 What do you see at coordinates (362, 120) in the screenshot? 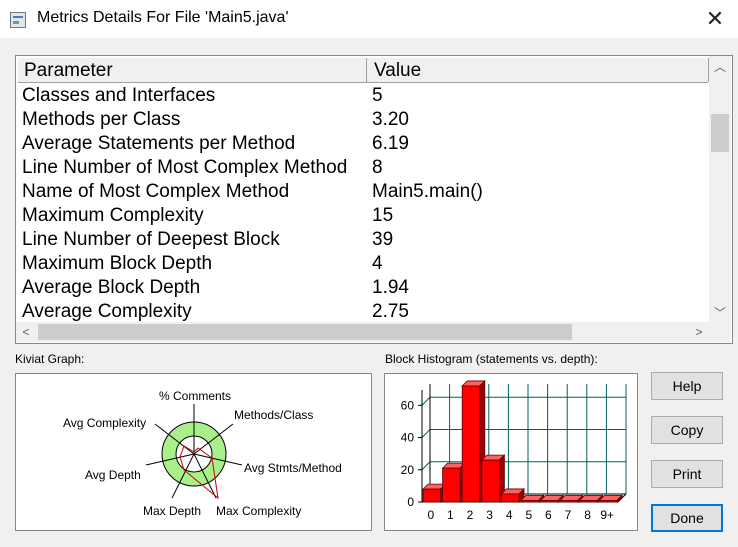
I see `list-row: Methods per Class 3.20` at bounding box center [362, 120].